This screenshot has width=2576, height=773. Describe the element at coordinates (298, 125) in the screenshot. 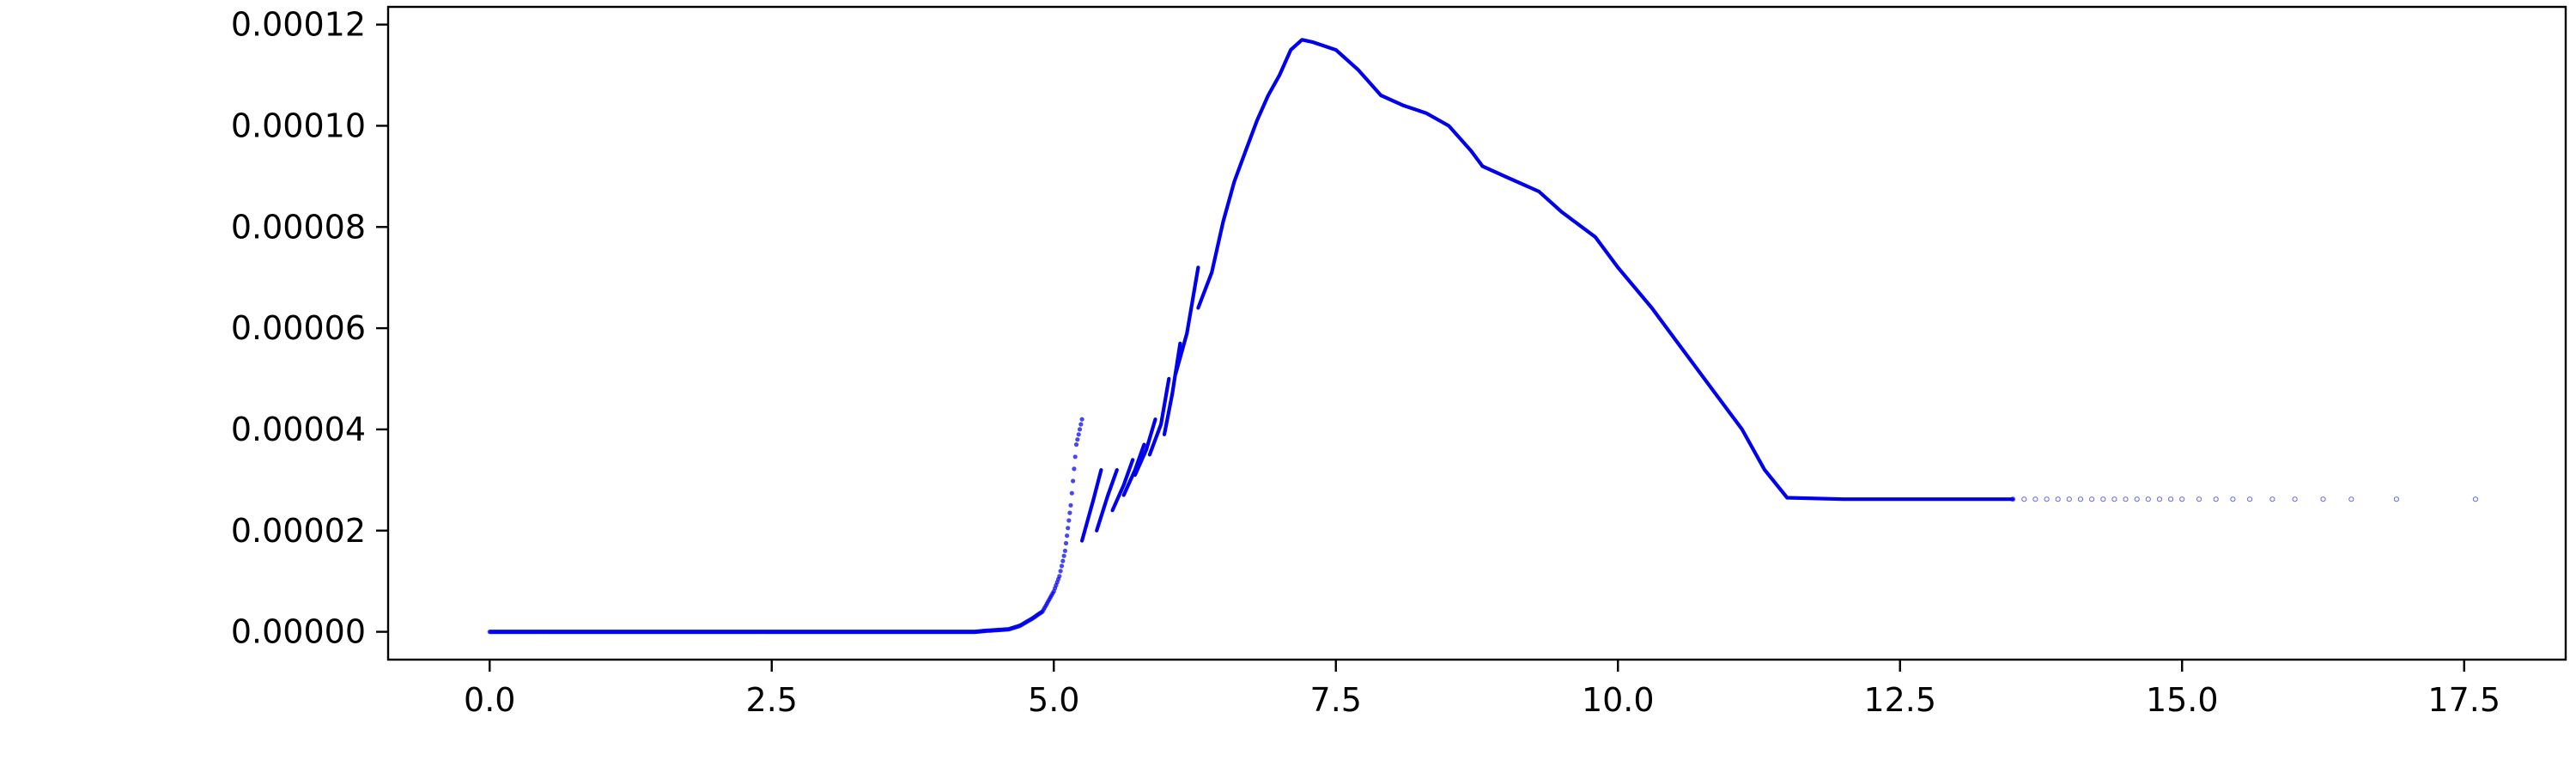

I see `y-tick-label-5: 0.00010` at that location.